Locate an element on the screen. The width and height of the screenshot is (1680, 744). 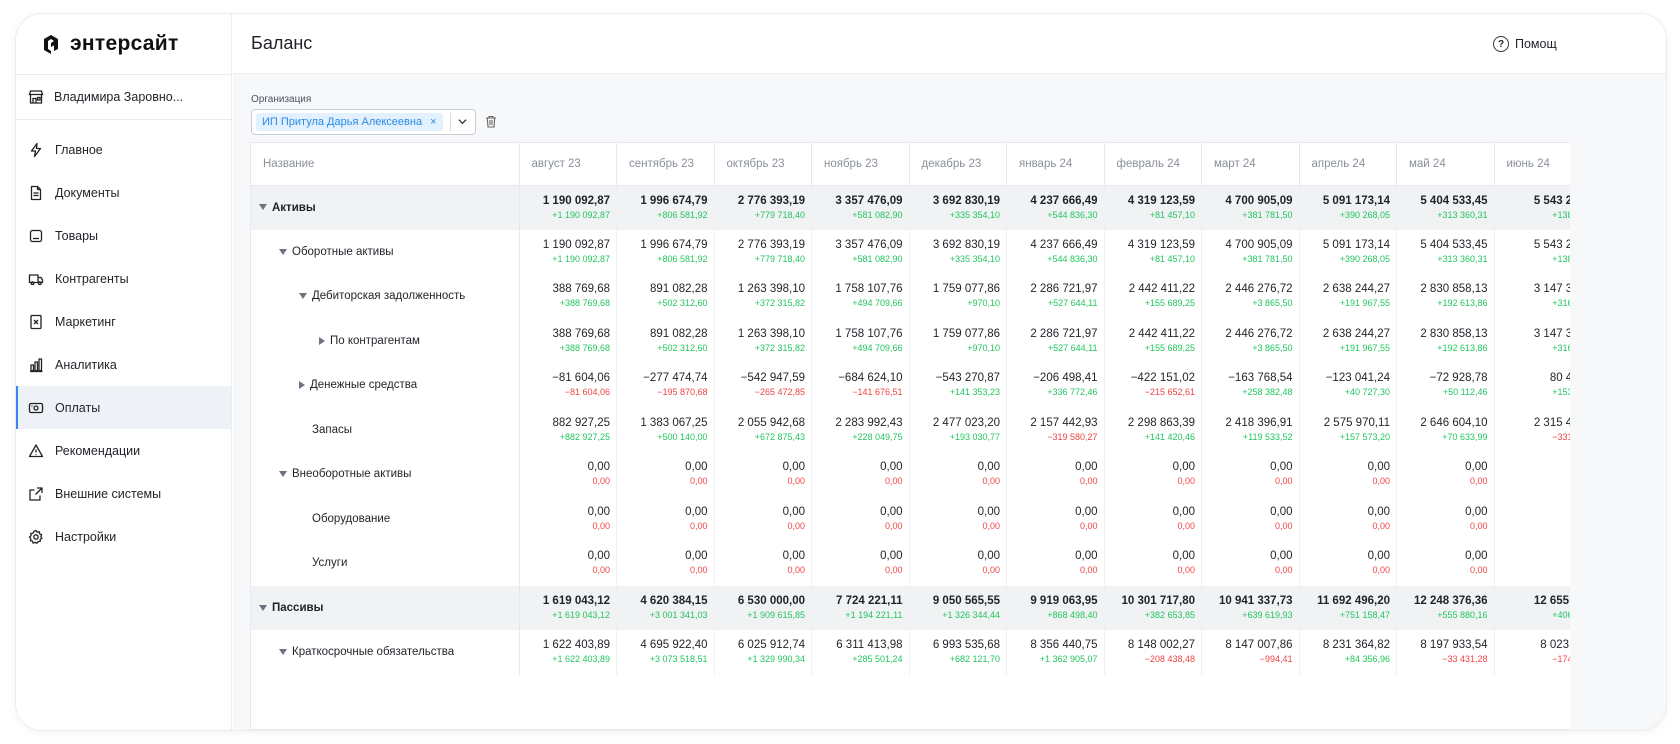
balance-value: 12 248 376,36 is located at coordinates (1450, 600).